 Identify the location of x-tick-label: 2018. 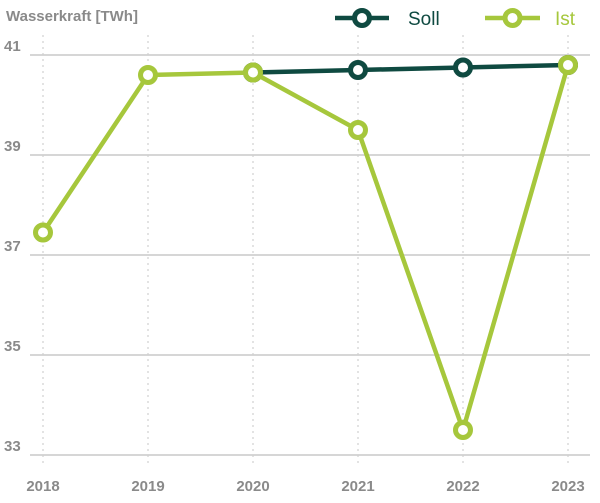
(42, 486).